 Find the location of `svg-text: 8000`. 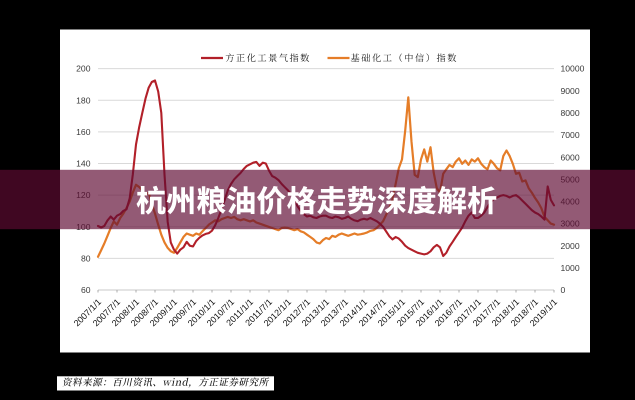

svg-text: 8000 is located at coordinates (570, 113).